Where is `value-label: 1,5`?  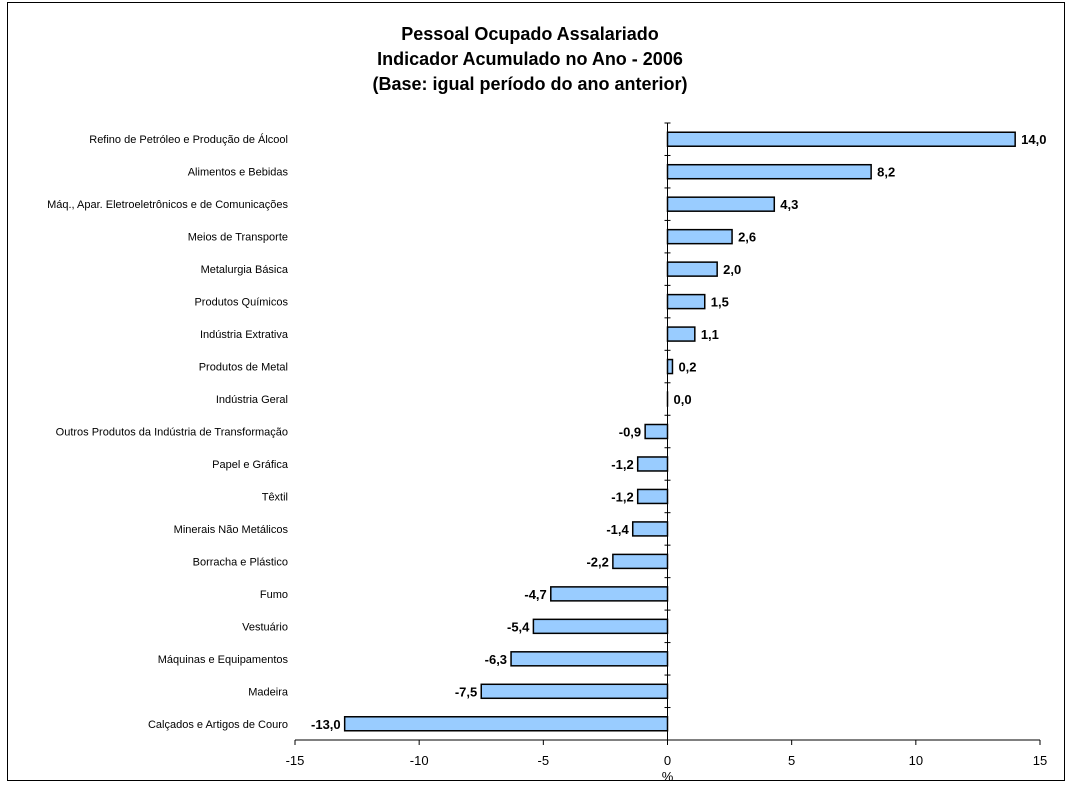 value-label: 1,5 is located at coordinates (720, 302).